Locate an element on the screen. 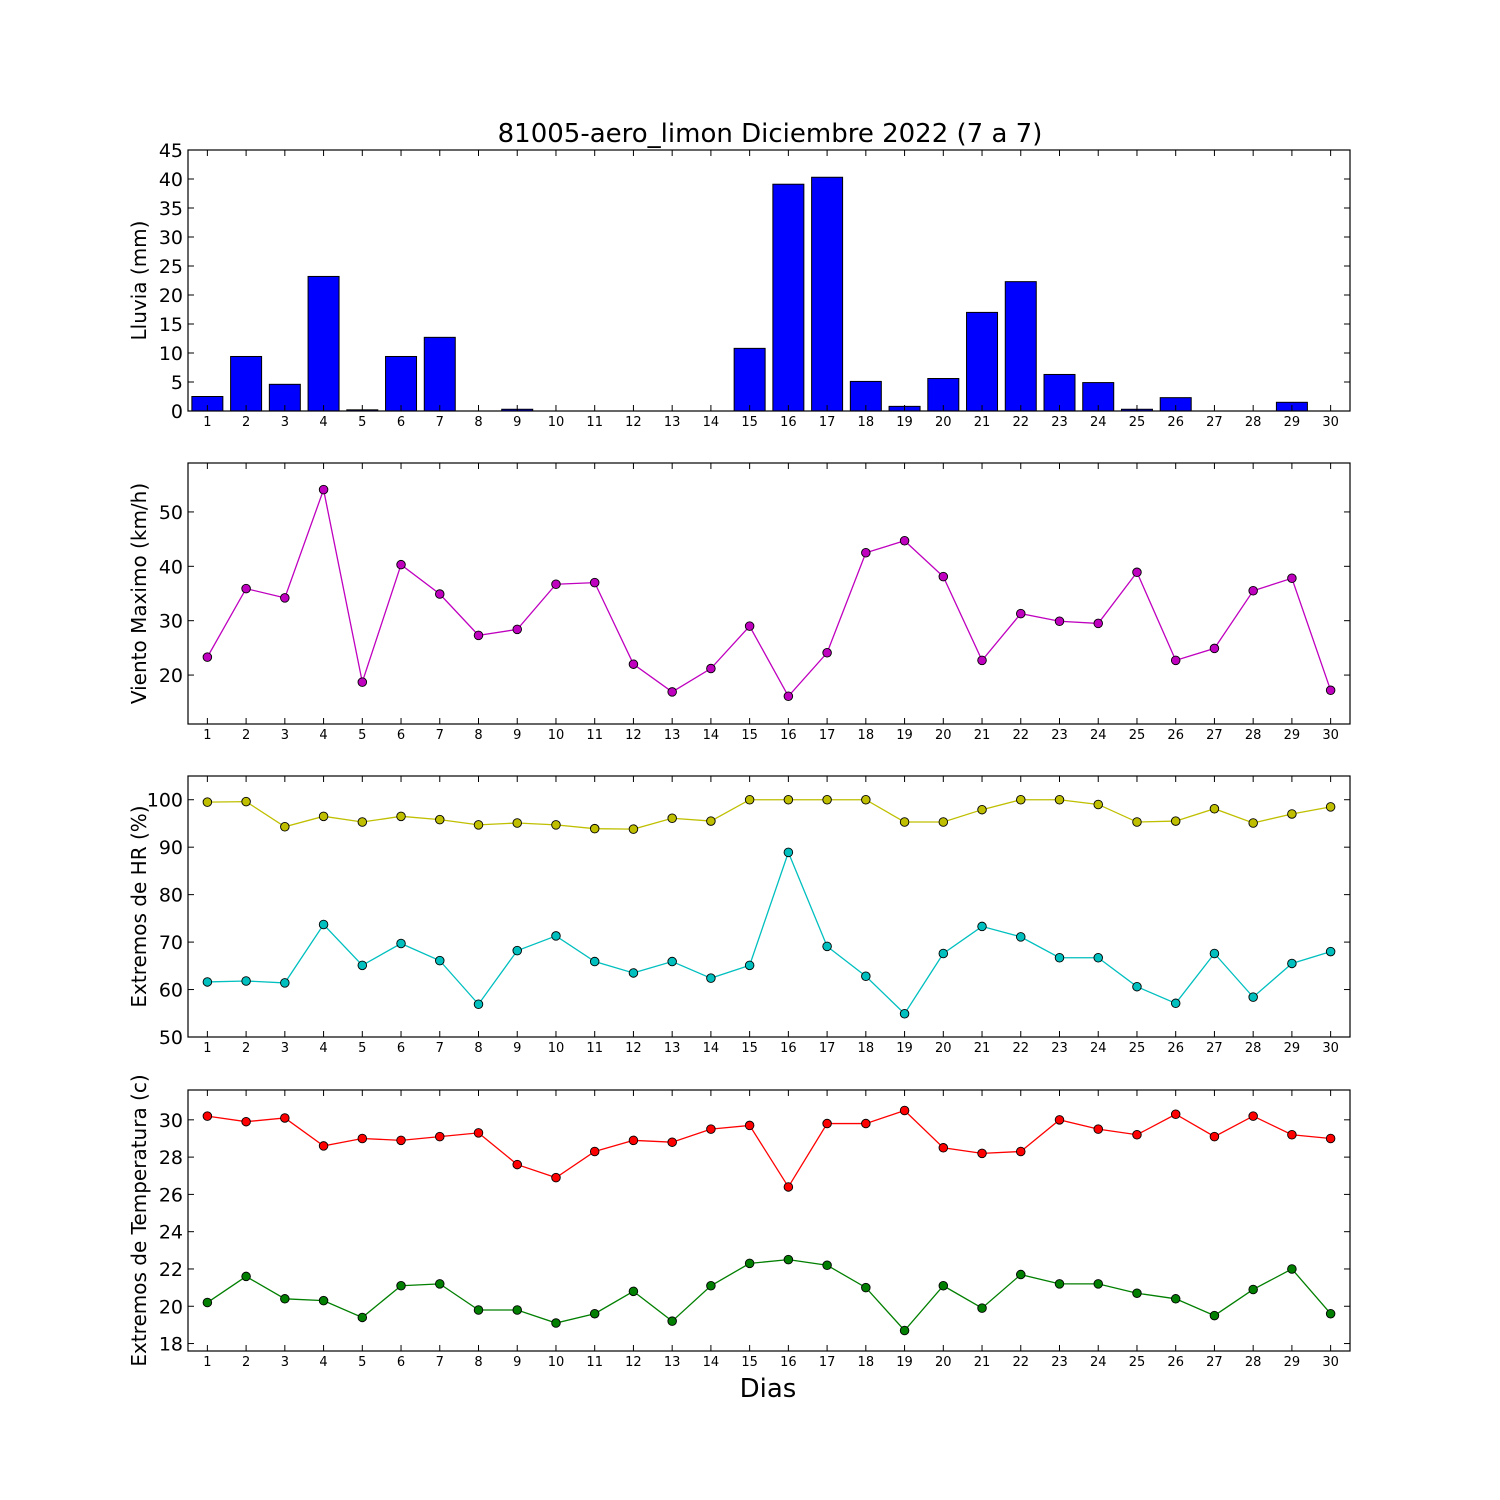 The height and width of the screenshot is (1500, 1500). y-tick-label-28: 28 is located at coordinates (171, 1158).